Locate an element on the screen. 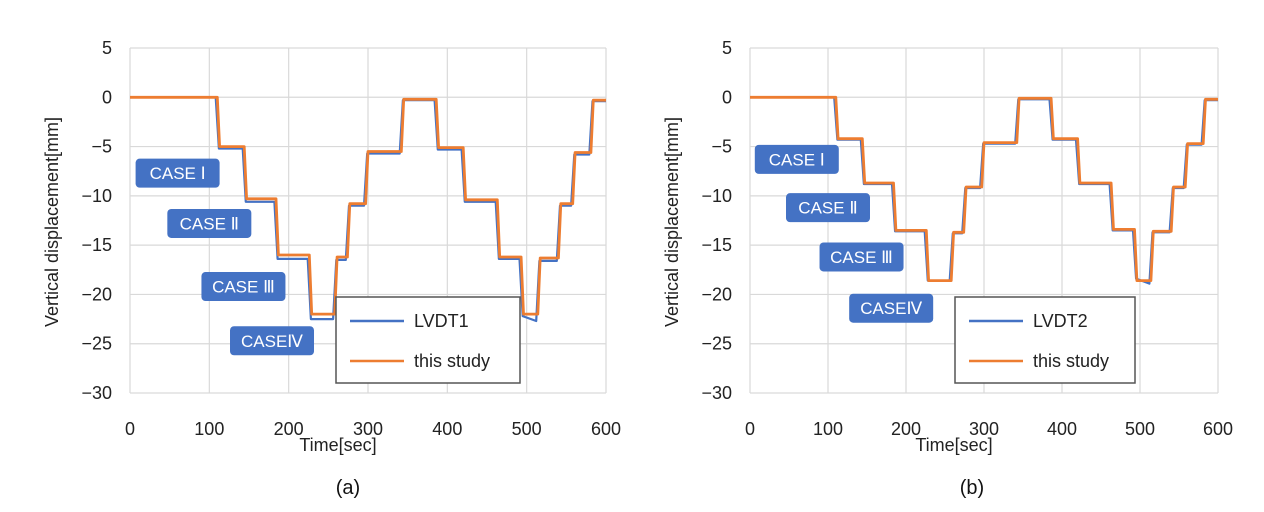 The height and width of the screenshot is (512, 1264). legend-entry-label: LVDT1 is located at coordinates (441, 321).